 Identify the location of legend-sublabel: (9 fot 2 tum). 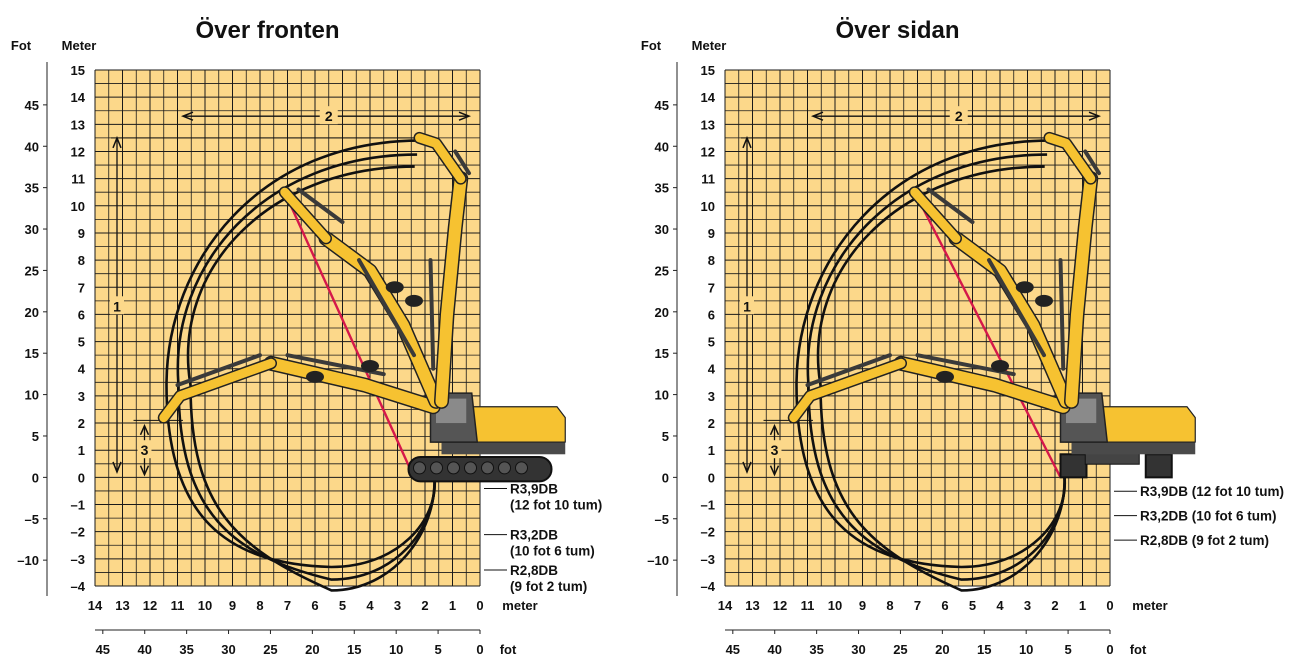
(548, 586).